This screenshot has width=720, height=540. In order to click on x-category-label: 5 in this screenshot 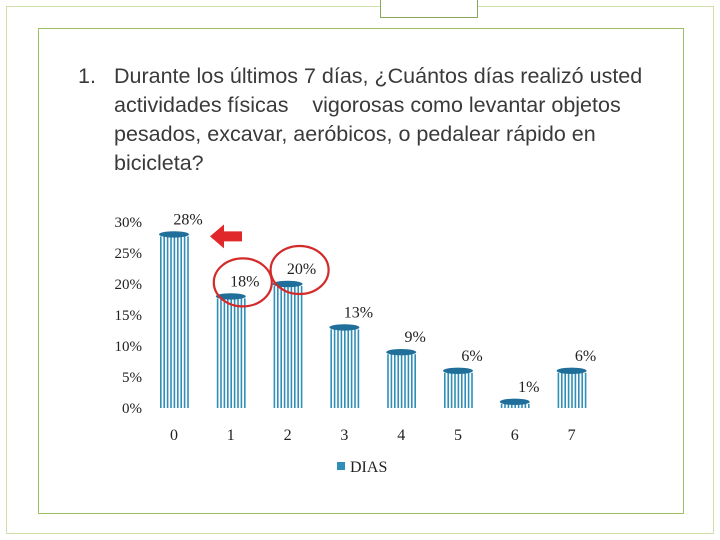, I will do `click(458, 435)`.